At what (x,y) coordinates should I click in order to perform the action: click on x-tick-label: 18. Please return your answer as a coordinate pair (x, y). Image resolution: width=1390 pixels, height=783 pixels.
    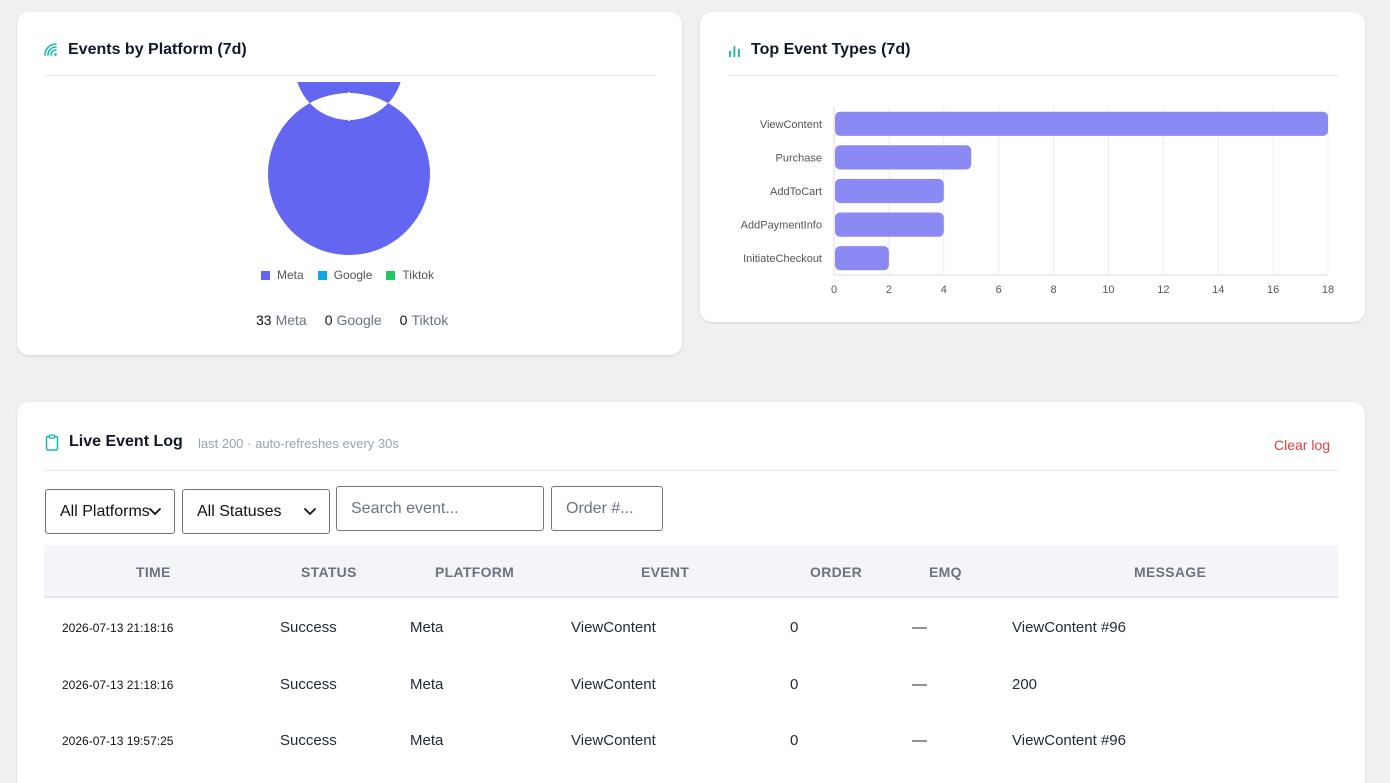
    Looking at the image, I should click on (1328, 290).